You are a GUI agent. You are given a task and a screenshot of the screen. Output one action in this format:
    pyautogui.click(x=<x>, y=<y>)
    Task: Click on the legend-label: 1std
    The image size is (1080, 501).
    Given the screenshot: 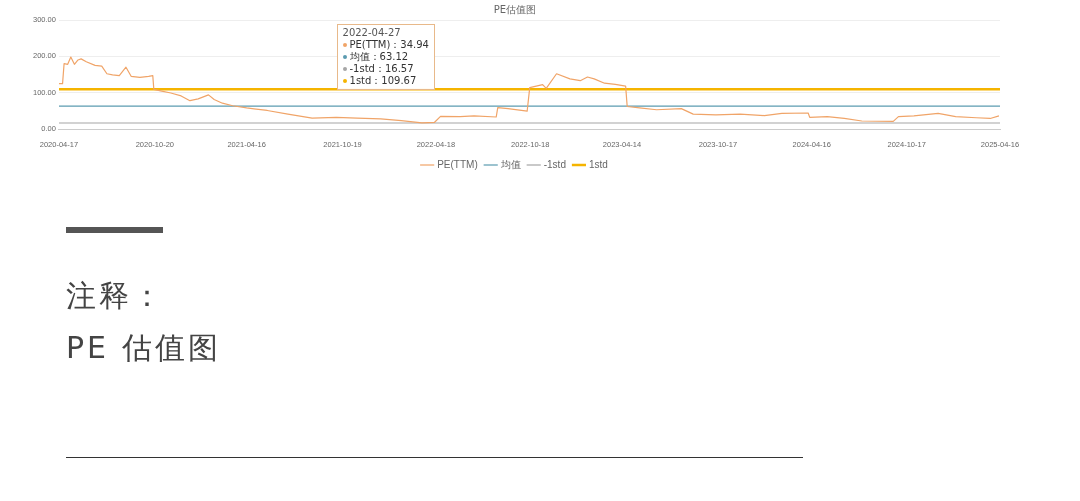 What is the action you would take?
    pyautogui.click(x=598, y=164)
    